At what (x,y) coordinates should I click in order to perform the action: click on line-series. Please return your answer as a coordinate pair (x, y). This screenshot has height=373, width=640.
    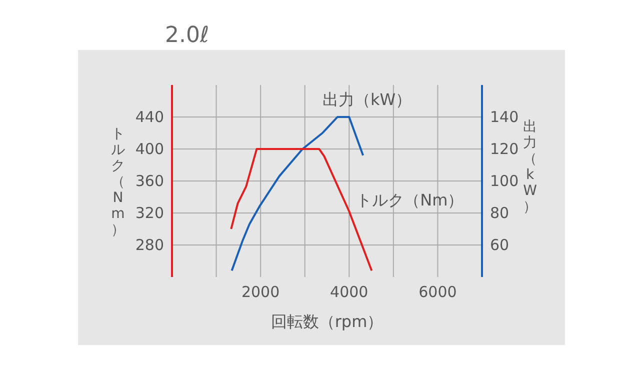
    Looking at the image, I should click on (301, 210).